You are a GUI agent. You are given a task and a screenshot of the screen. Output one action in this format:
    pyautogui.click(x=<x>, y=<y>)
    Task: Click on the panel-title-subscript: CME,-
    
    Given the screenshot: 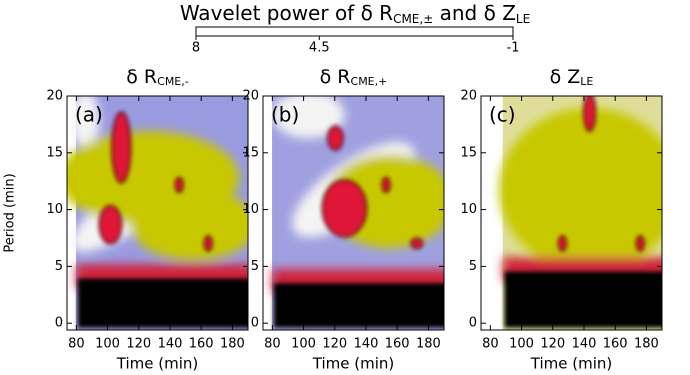 What is the action you would take?
    pyautogui.click(x=173, y=81)
    